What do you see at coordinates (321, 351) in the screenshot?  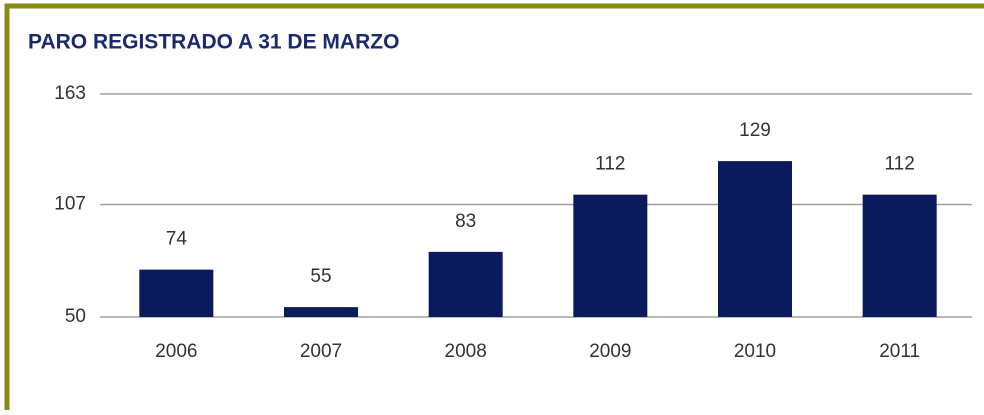 I see `x-tick-label: 2007` at bounding box center [321, 351].